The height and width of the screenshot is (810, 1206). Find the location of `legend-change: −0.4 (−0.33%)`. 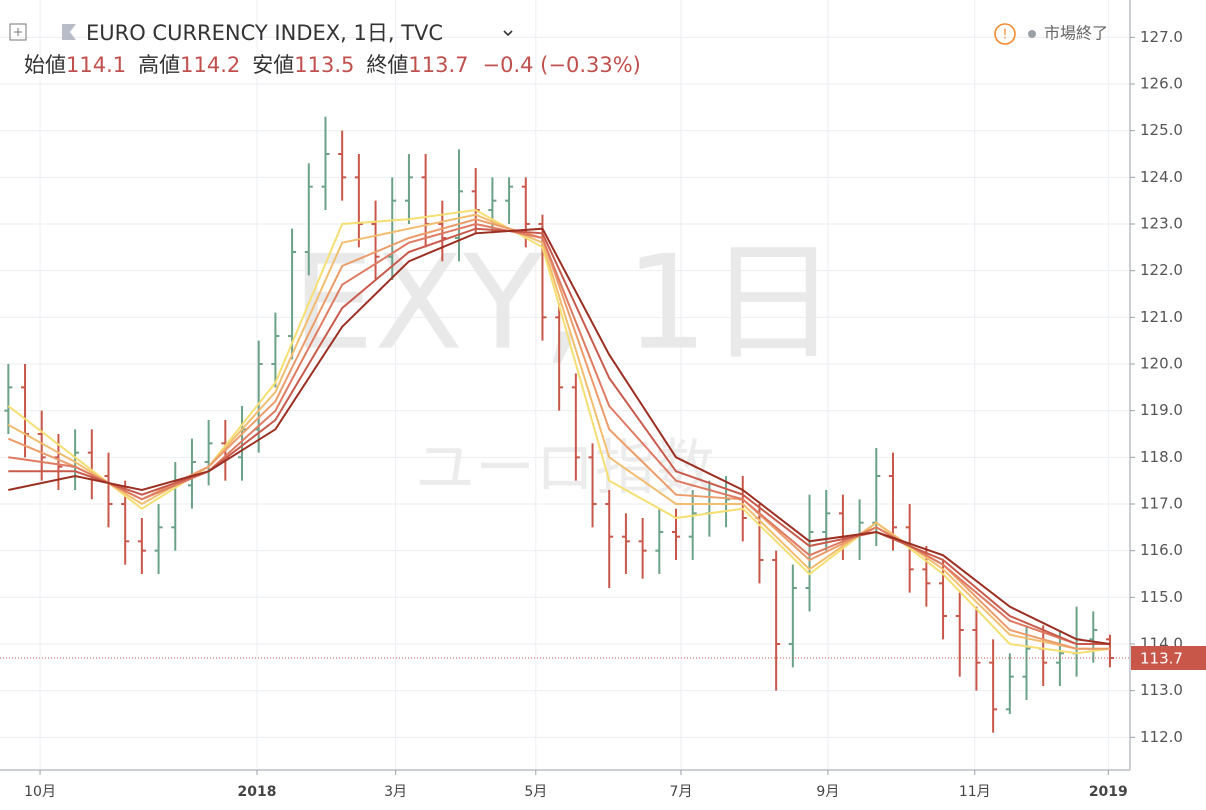

legend-change: −0.4 (−0.33%) is located at coordinates (562, 65).